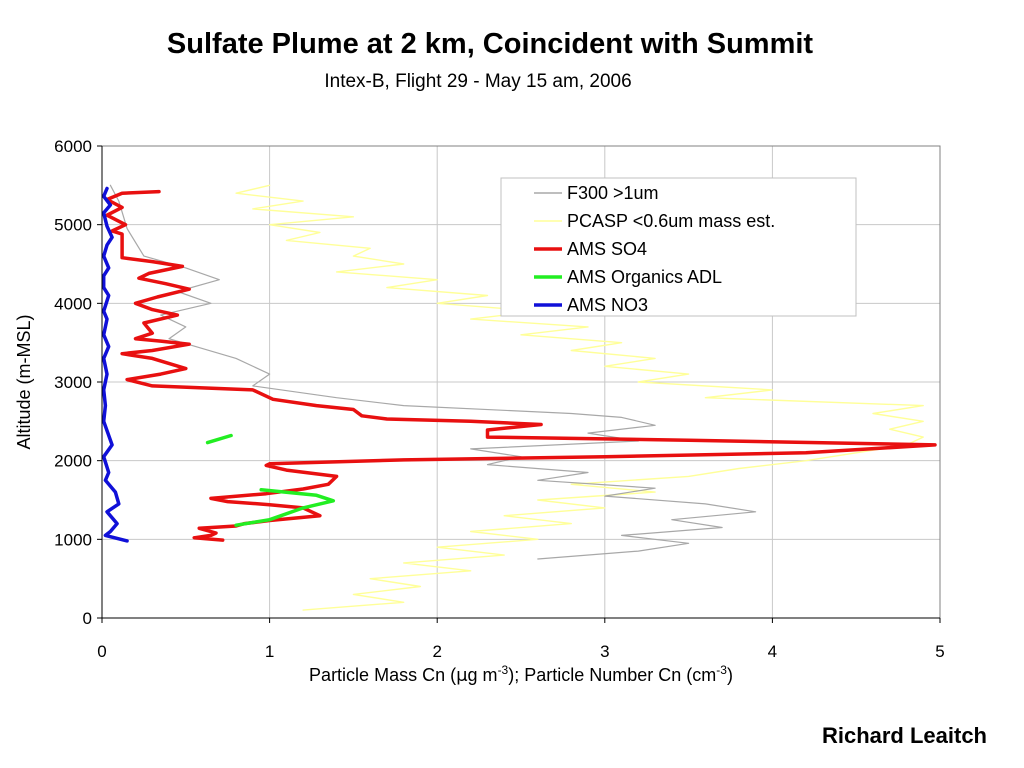 This screenshot has height=768, width=1024. I want to click on x-tick-label: 4, so click(772, 651).